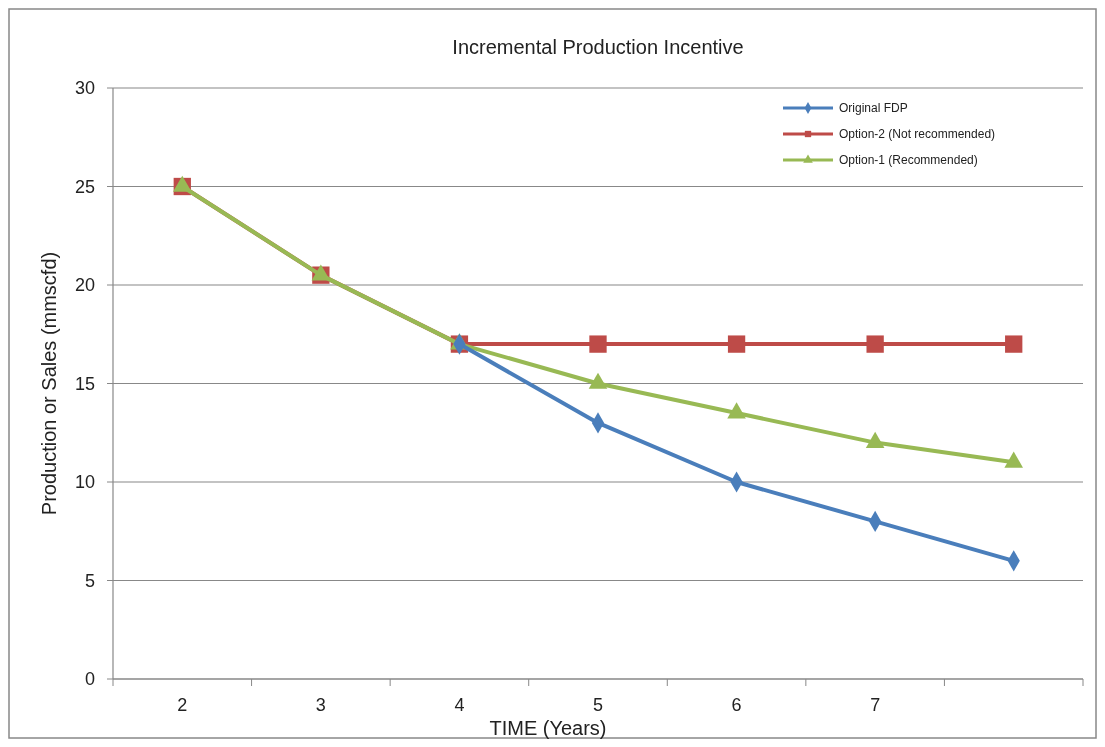 This screenshot has height=747, width=1105. I want to click on legend-label: Original FDP, so click(873, 108).